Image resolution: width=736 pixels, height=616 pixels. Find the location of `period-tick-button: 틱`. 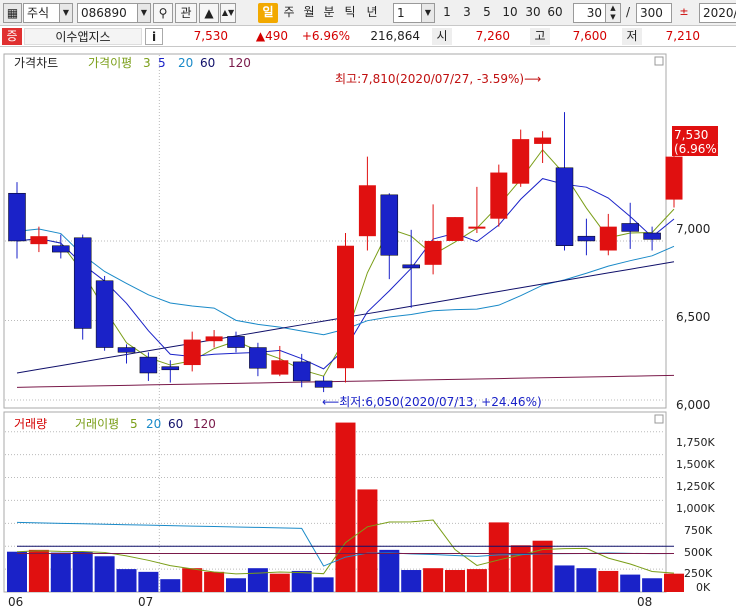

period-tick-button: 틱 is located at coordinates (350, 12).